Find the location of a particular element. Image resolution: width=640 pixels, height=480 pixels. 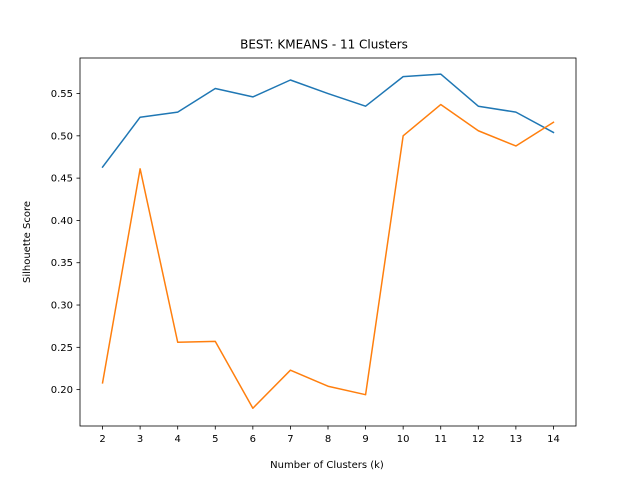

x-tick-label: 6 is located at coordinates (253, 439).